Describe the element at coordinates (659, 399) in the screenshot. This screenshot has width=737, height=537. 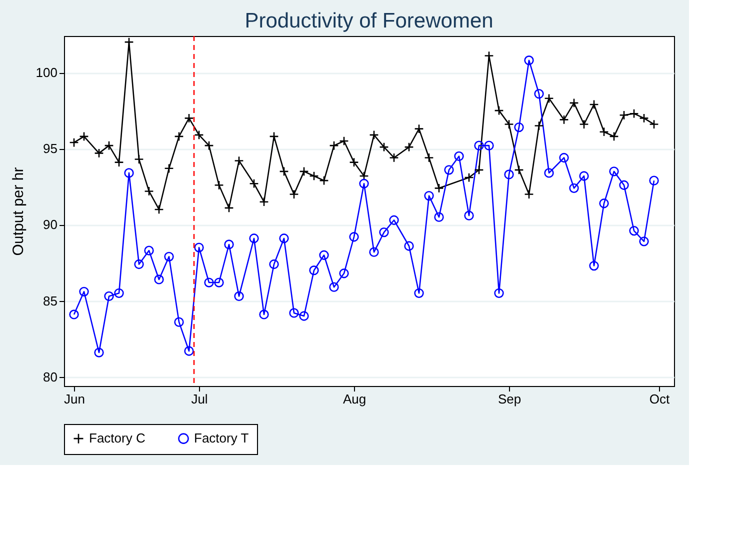
I see `x-tick-label: Oct` at that location.